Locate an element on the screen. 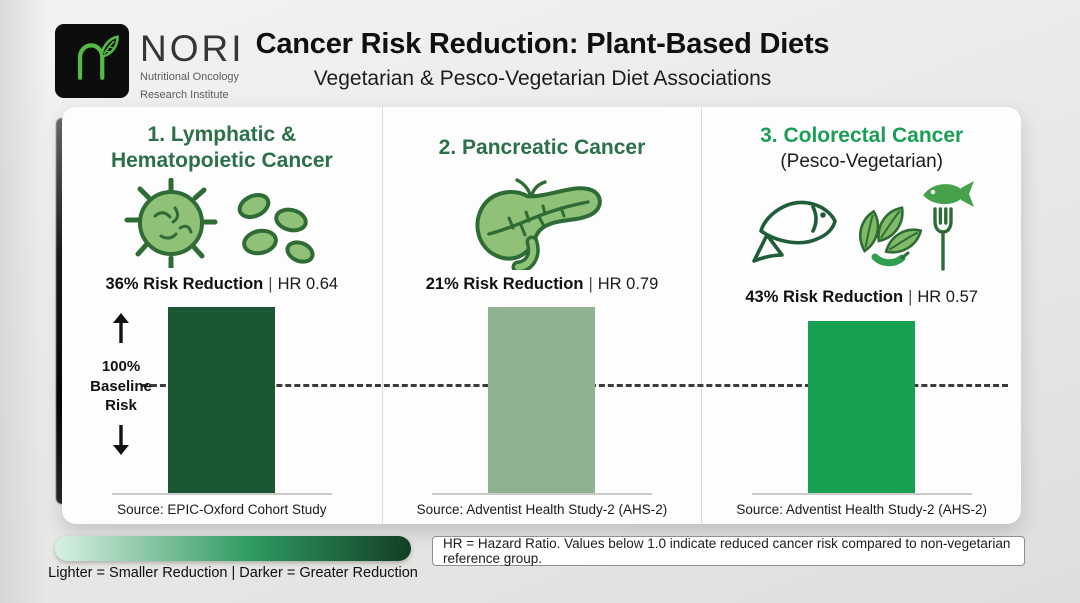  panel-3-stat: 43% Risk Reduction | HR 0.57 is located at coordinates (861, 297).